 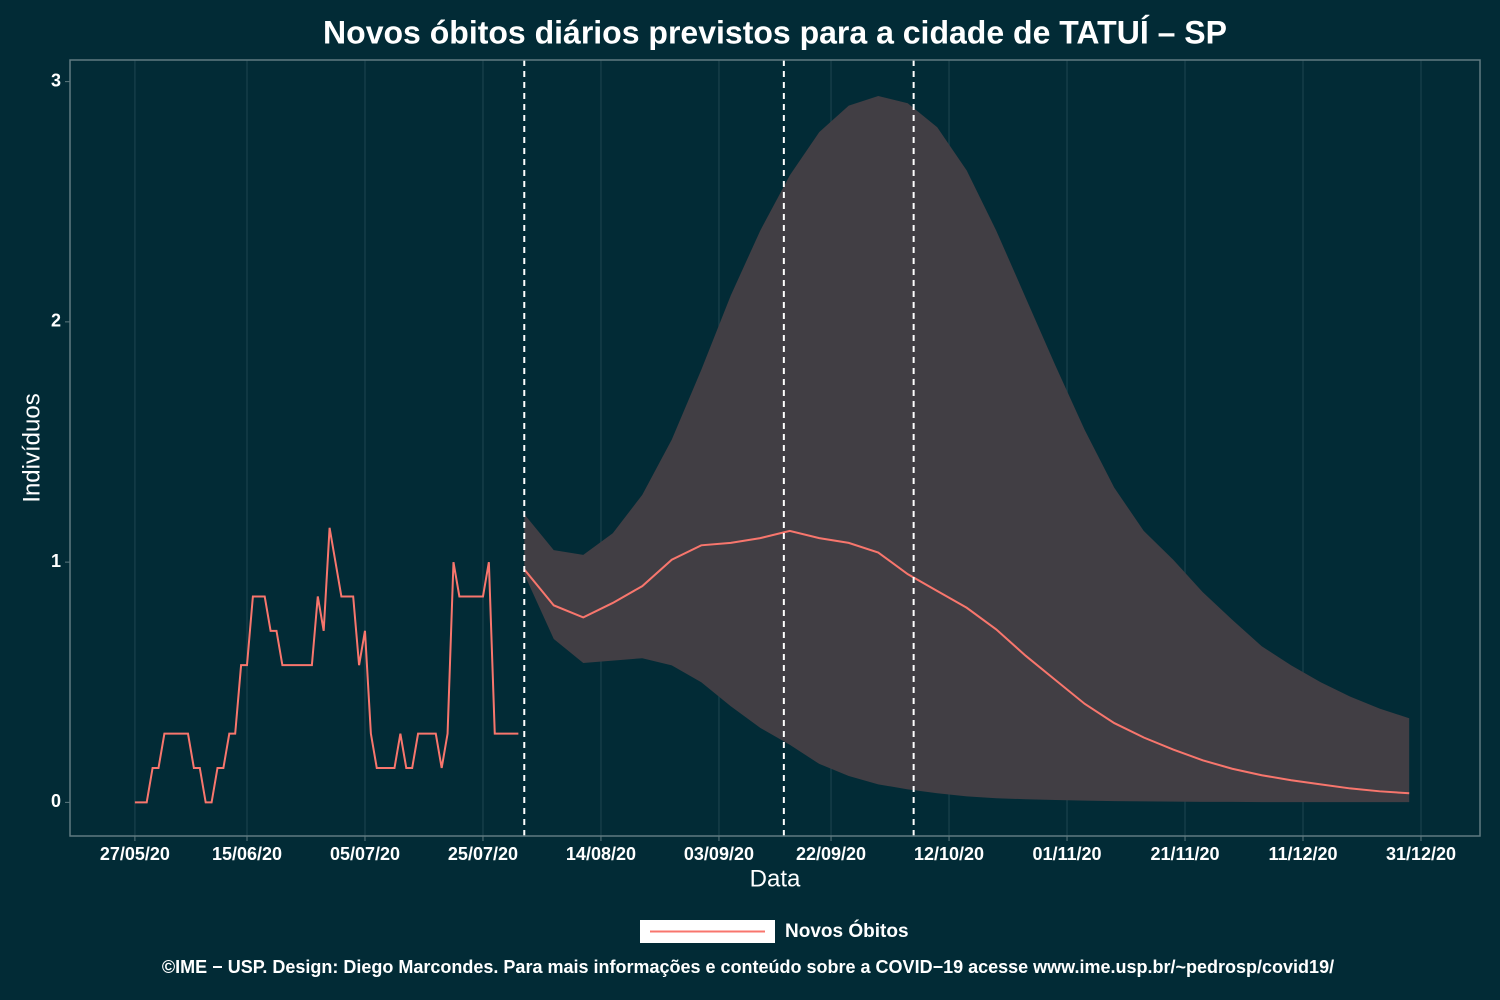 What do you see at coordinates (56, 801) in the screenshot?
I see `y-tick-label: 0` at bounding box center [56, 801].